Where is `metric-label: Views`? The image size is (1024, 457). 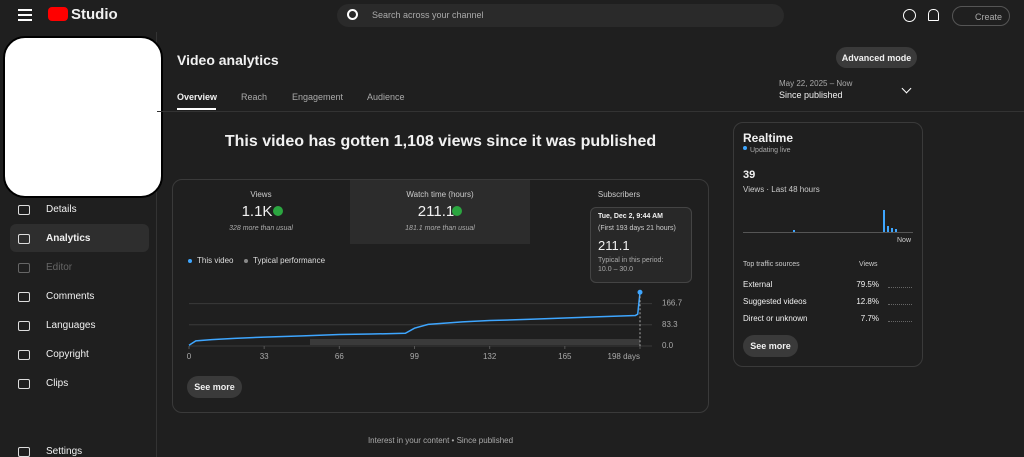 metric-label: Views is located at coordinates (261, 194).